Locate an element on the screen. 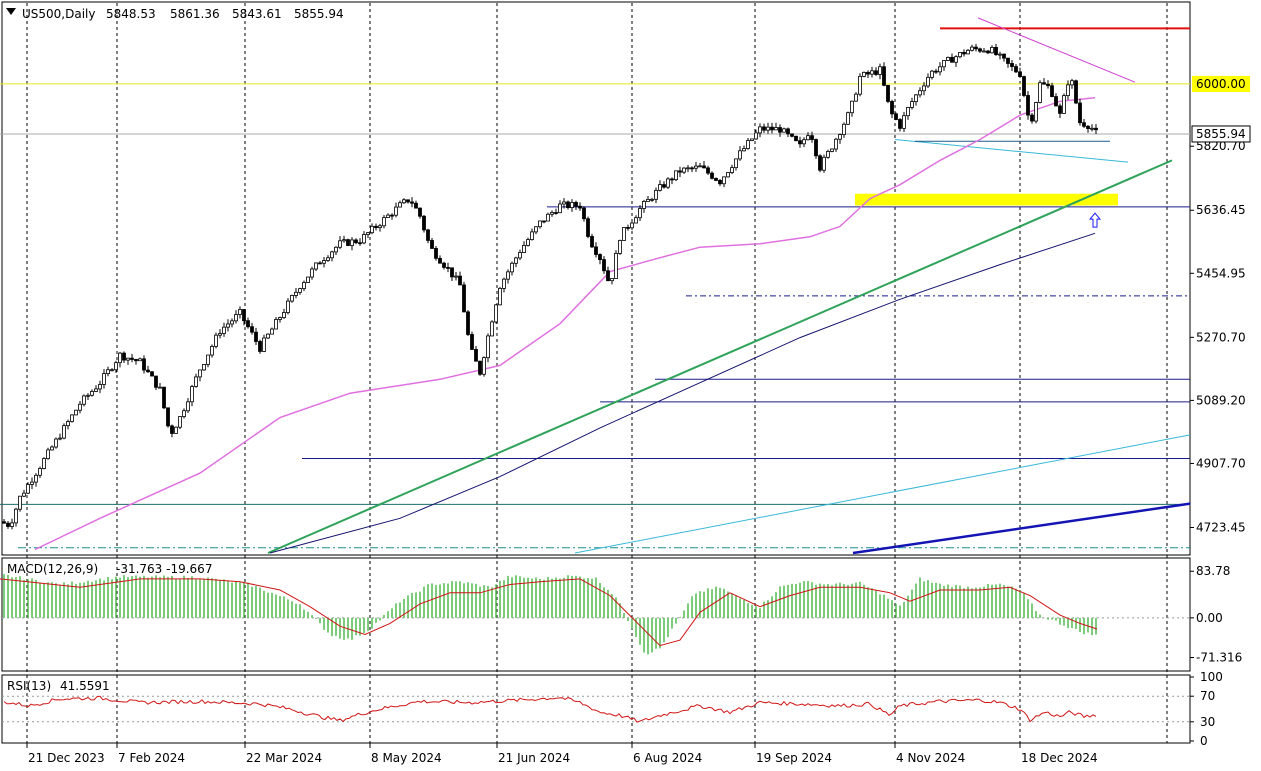 This screenshot has width=1261, height=771. high-value: 5861.36 is located at coordinates (195, 14).